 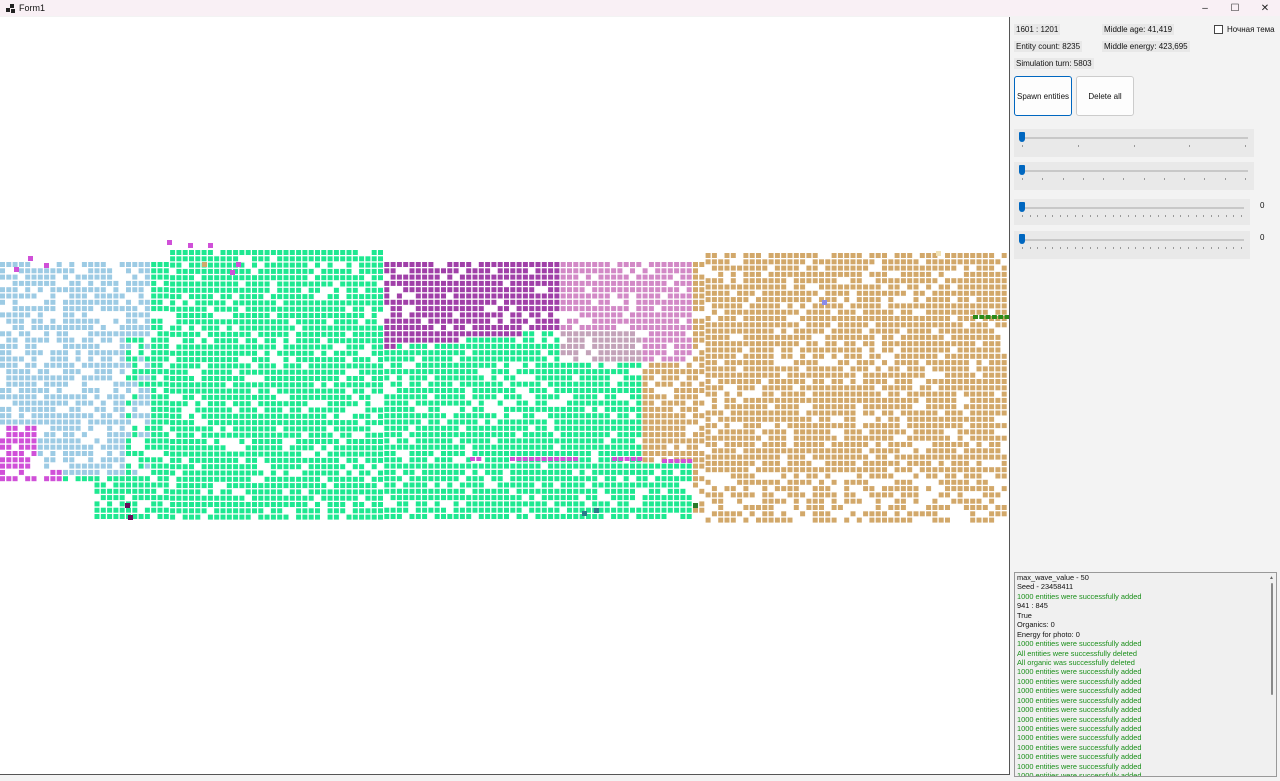 I want to click on minimize-icon: –, so click(x=1205, y=8).